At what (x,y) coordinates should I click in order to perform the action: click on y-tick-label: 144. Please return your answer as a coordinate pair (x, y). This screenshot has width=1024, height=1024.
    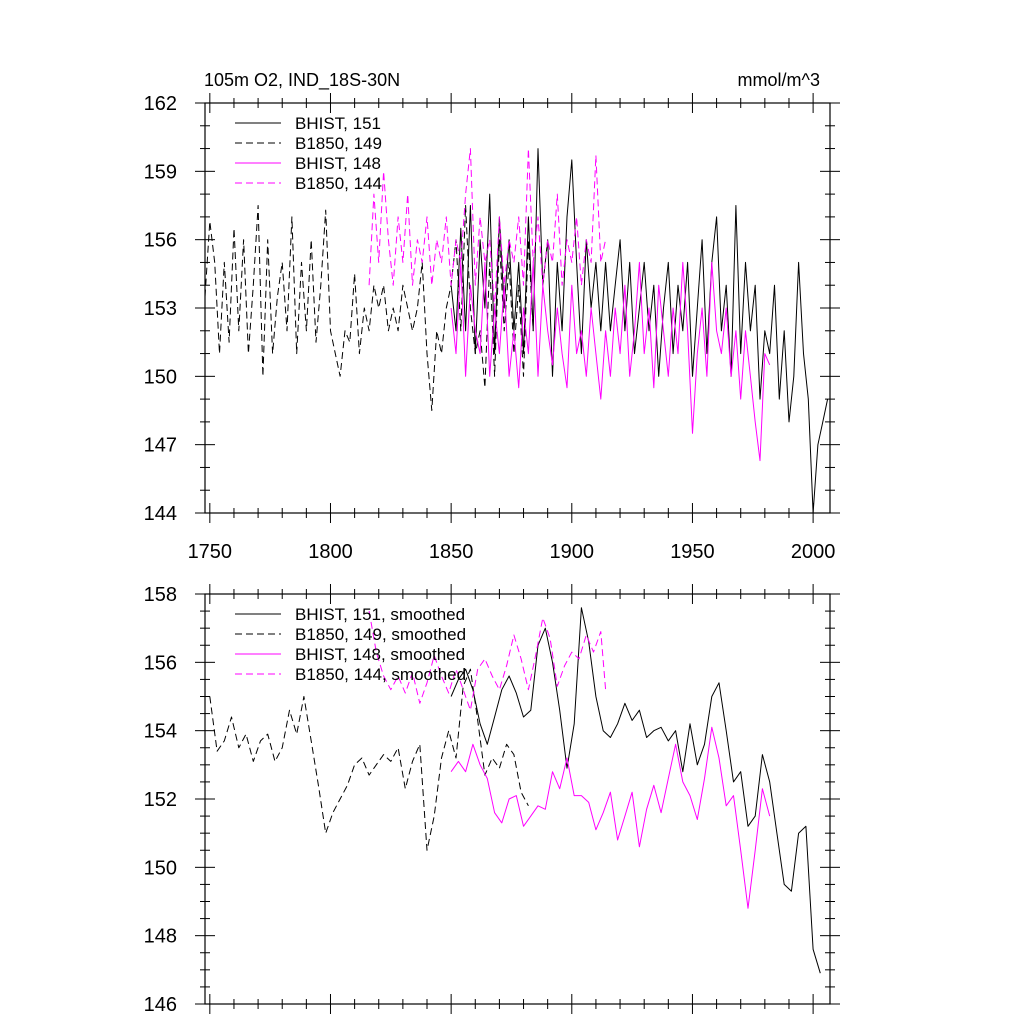
    Looking at the image, I should click on (160, 514).